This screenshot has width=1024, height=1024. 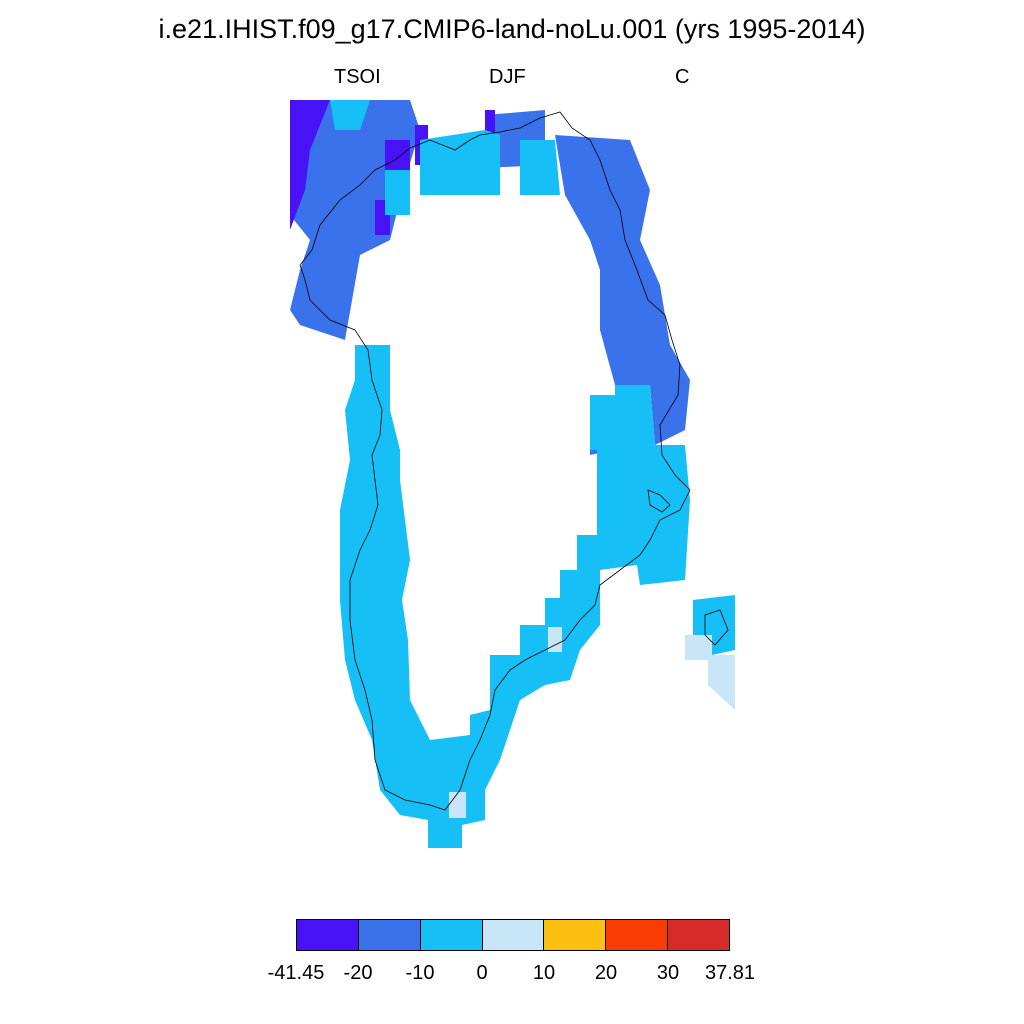 What do you see at coordinates (296, 973) in the screenshot?
I see `colorbar-tick-label: -41.45` at bounding box center [296, 973].